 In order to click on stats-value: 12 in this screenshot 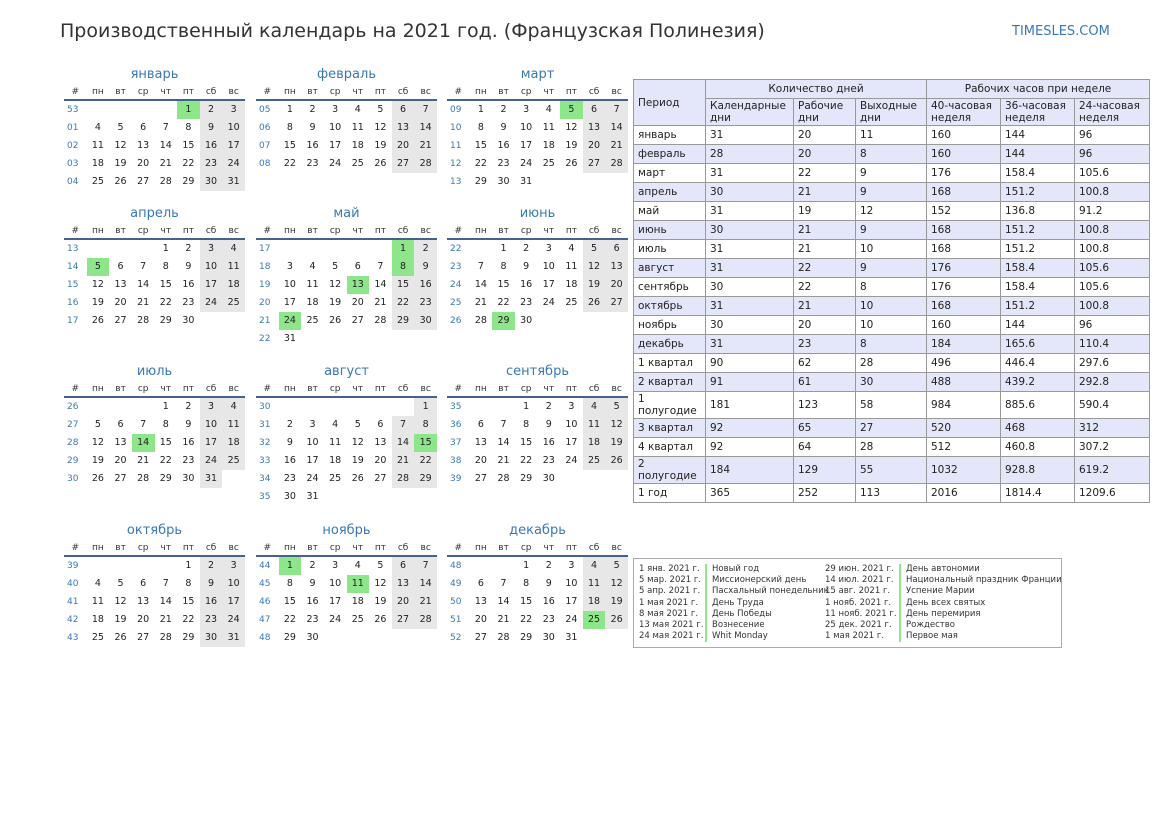, I will do `click(891, 211)`.